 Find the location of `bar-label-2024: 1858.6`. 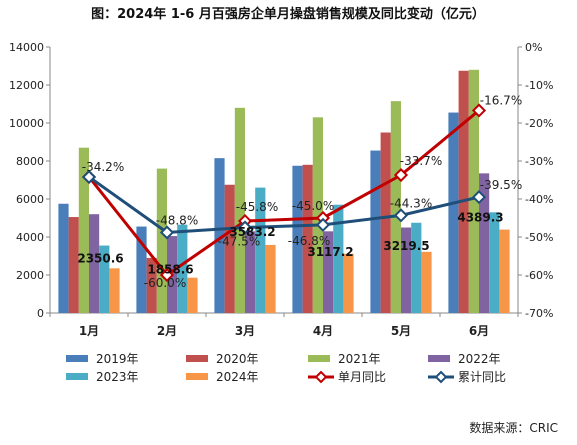

bar-label-2024: 1858.6 is located at coordinates (170, 270).